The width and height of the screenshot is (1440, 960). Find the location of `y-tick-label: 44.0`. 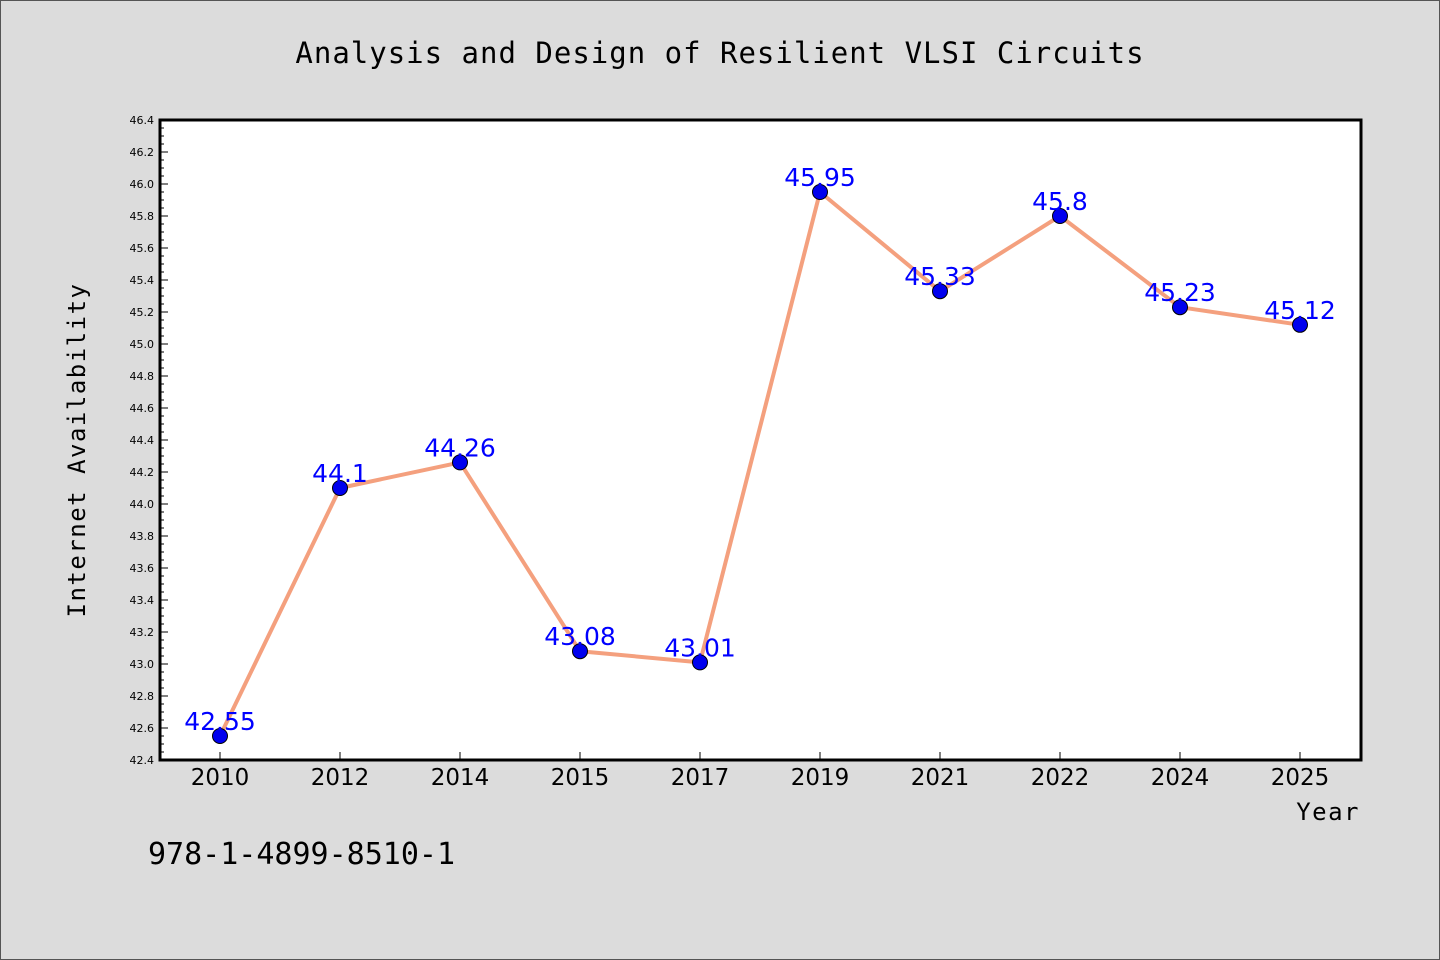

y-tick-label: 44.0 is located at coordinates (142, 504).